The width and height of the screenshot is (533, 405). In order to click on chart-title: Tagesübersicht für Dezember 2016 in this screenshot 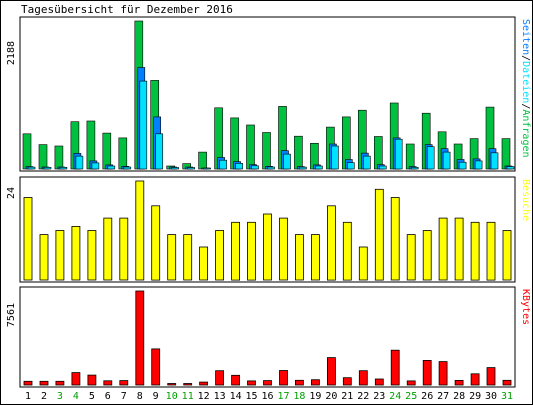, I will do `click(127, 9)`.